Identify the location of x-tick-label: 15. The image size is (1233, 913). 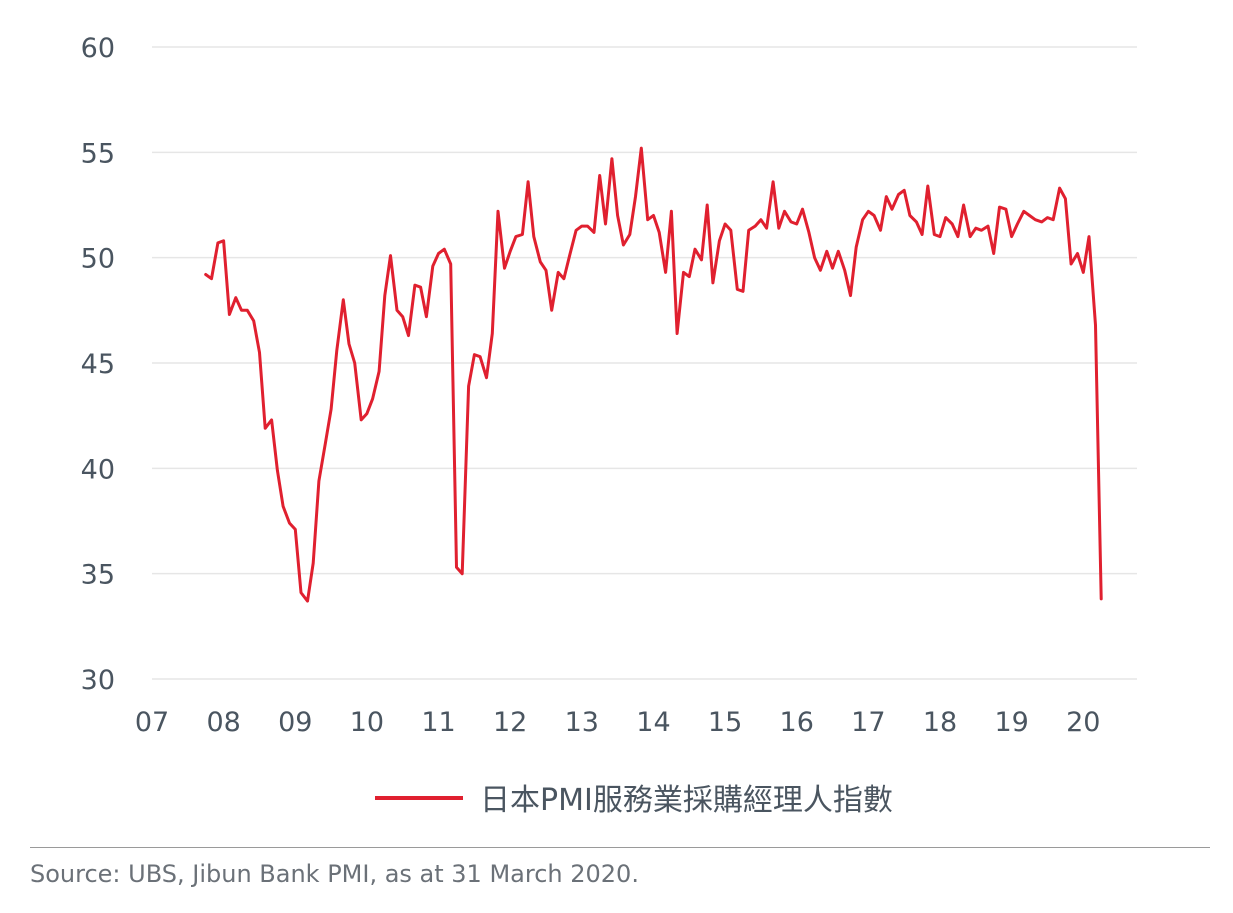
(725, 722).